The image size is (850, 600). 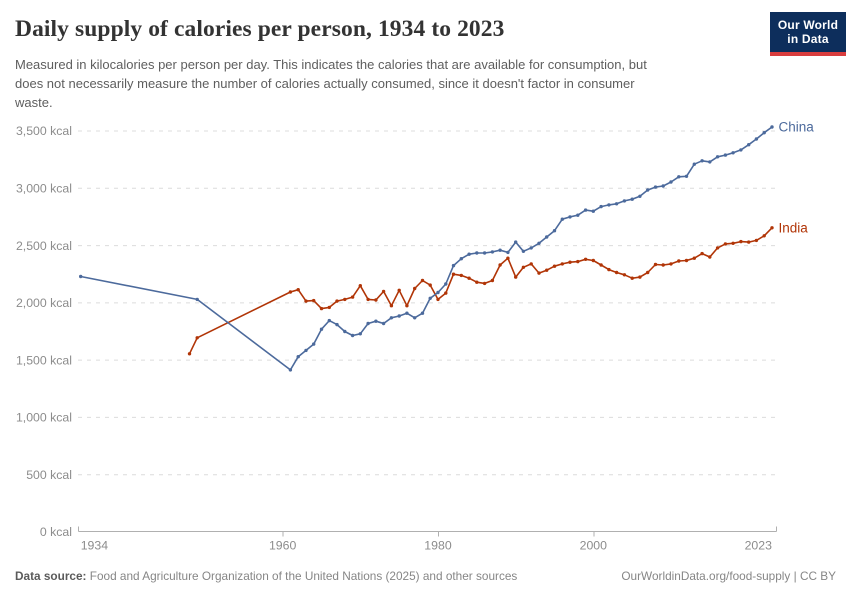 I want to click on series-line-india, so click(x=480, y=291).